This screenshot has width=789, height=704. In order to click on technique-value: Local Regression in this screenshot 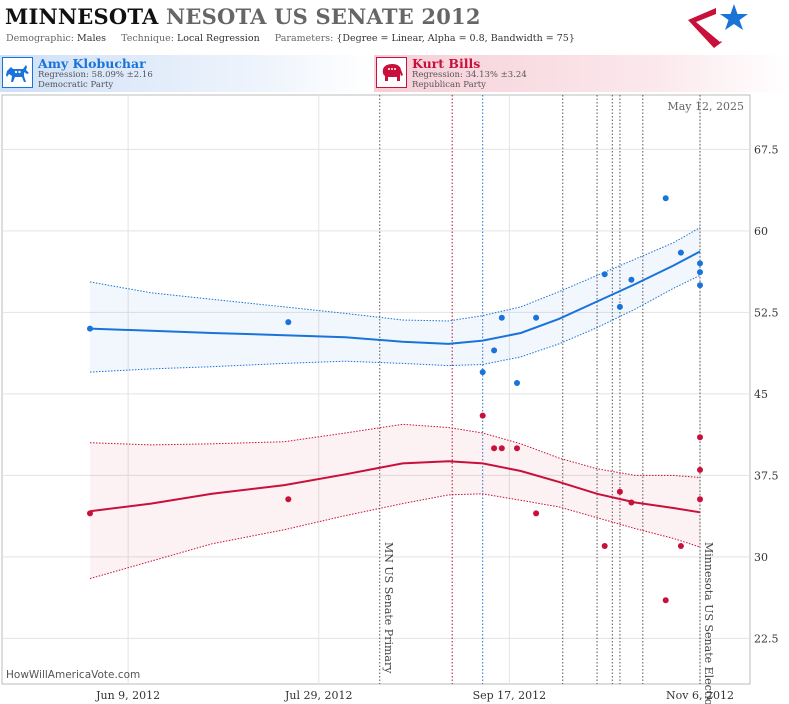, I will do `click(218, 38)`.